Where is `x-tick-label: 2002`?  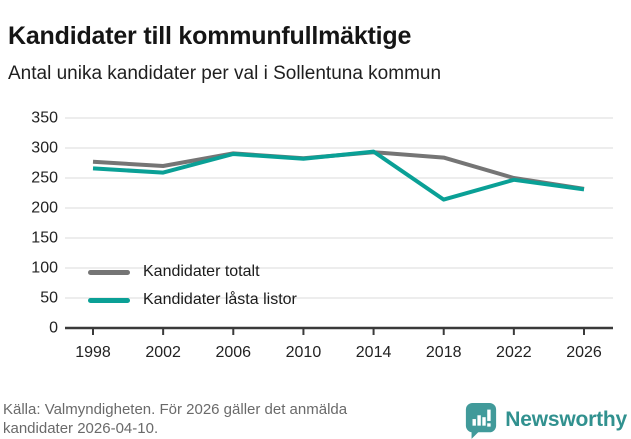
x-tick-label: 2002 is located at coordinates (163, 352).